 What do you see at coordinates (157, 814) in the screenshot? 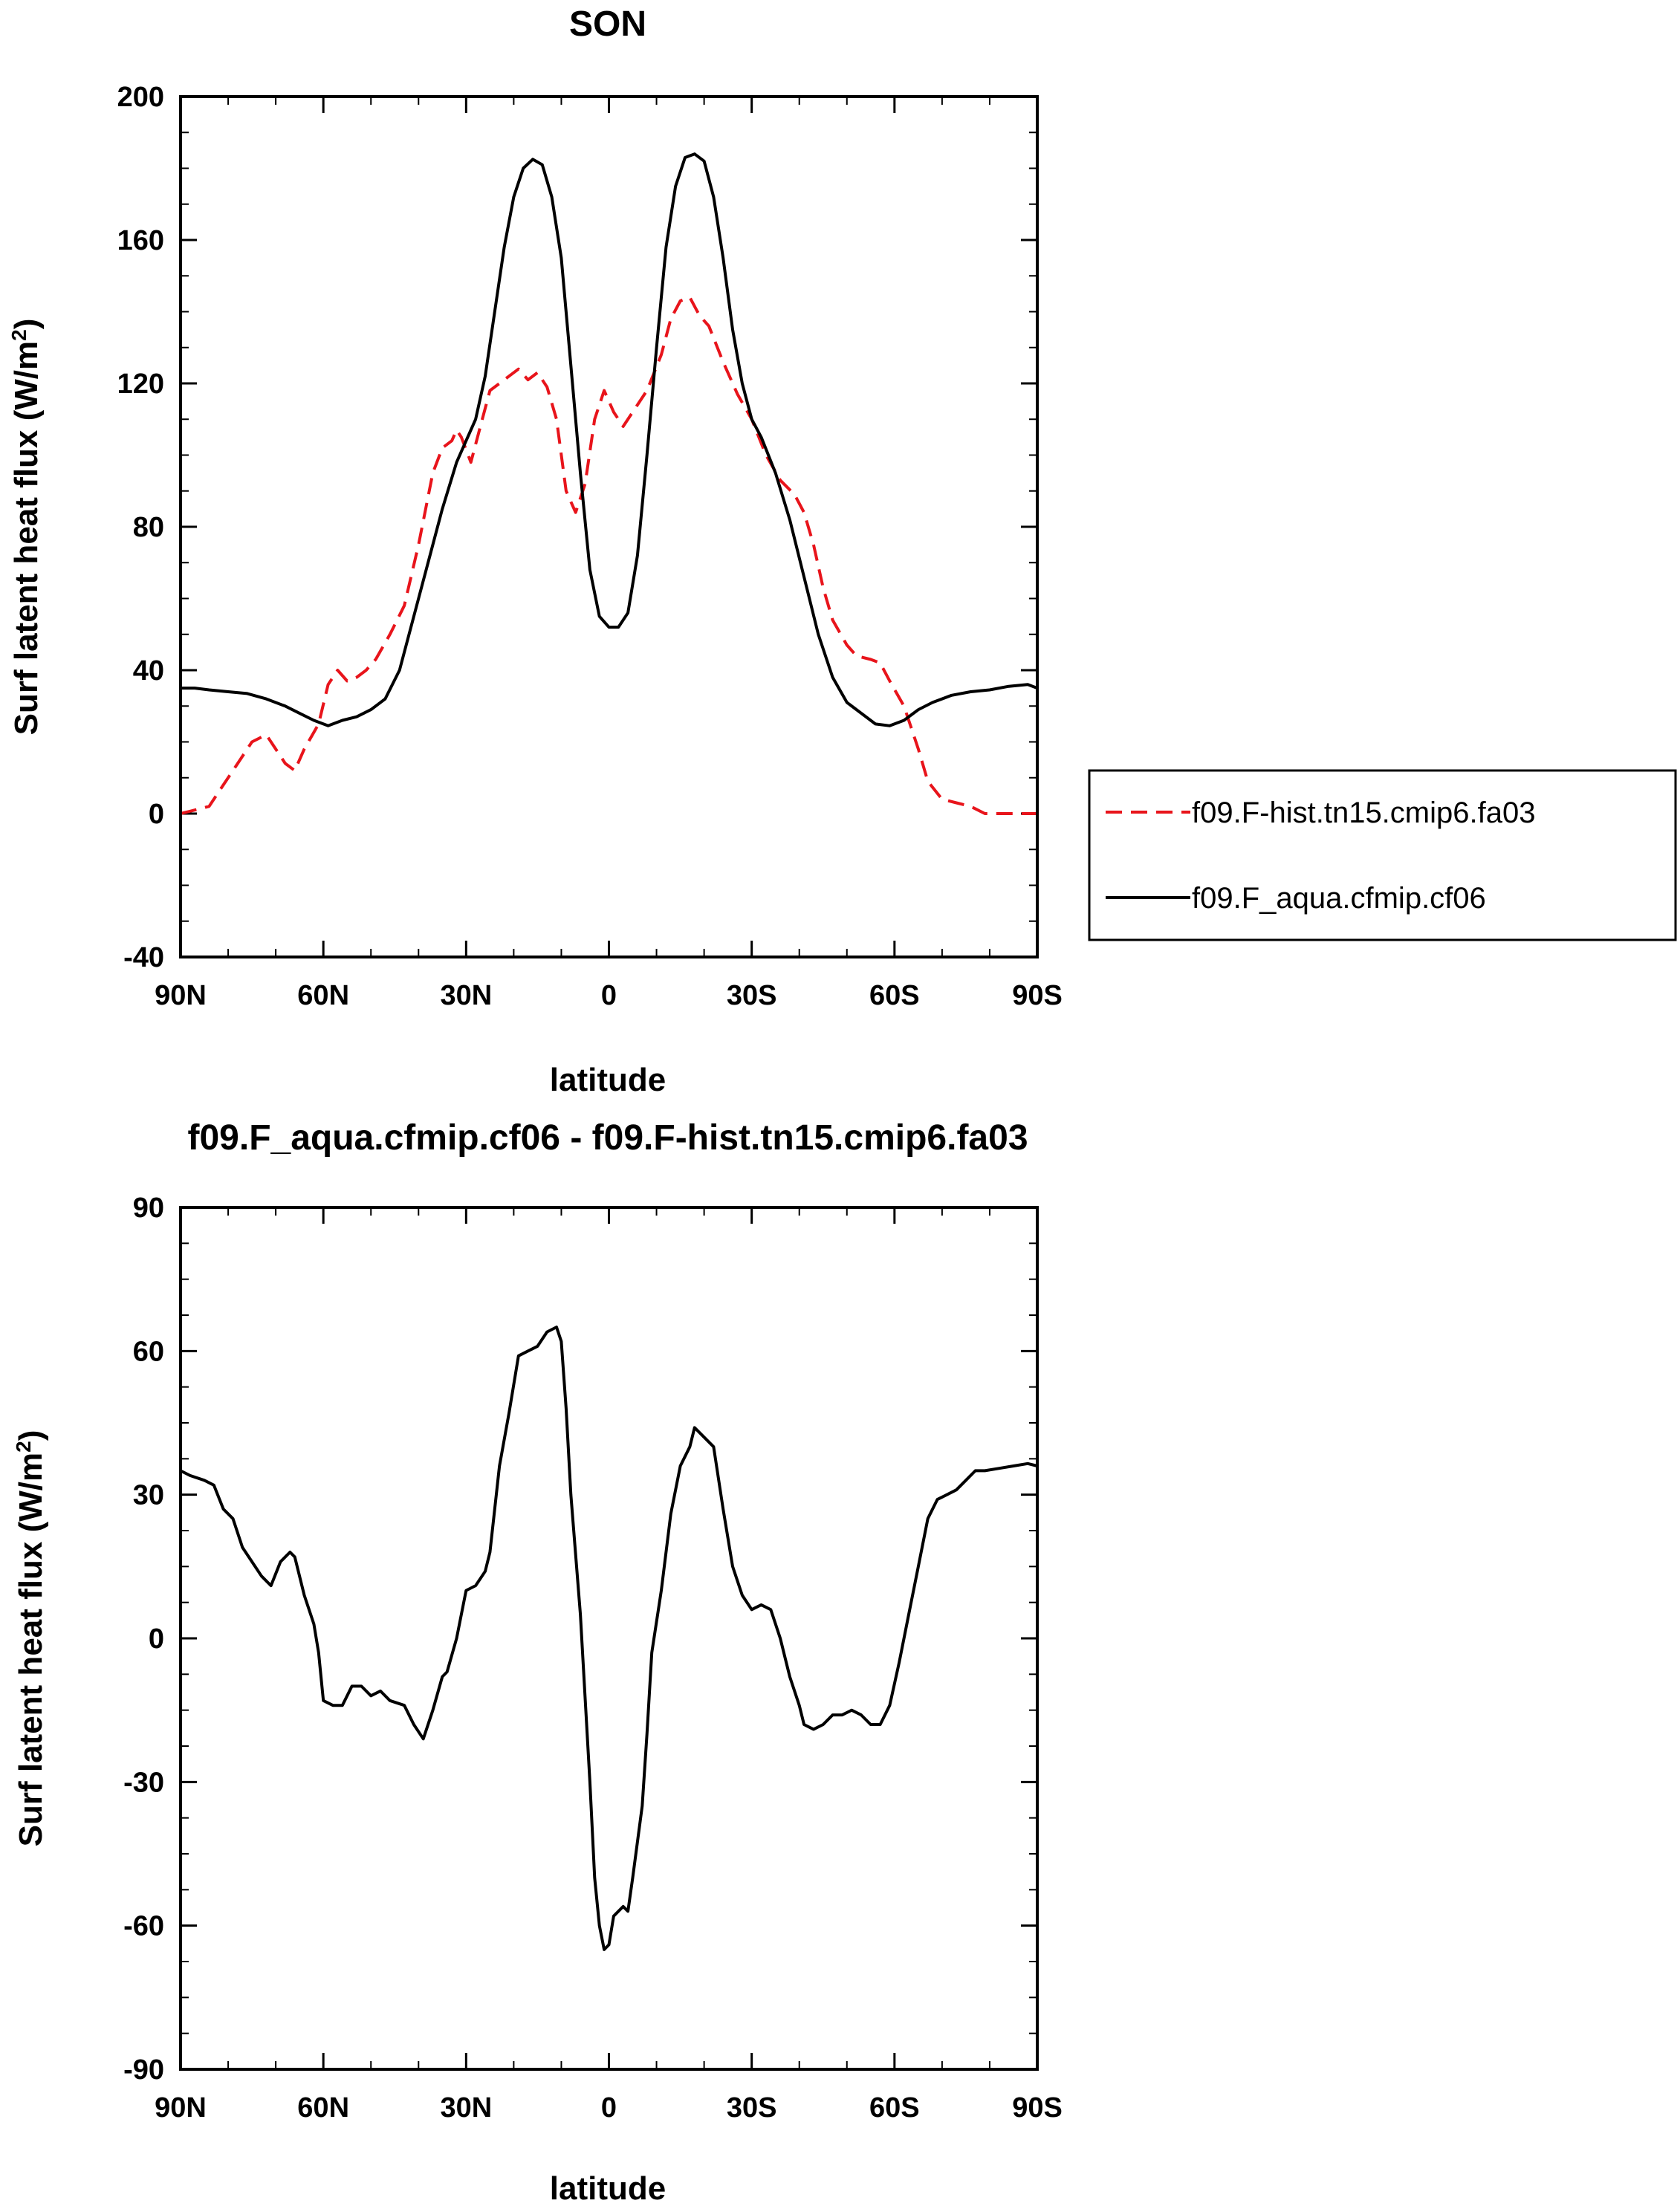
I see `top-chart-y-tick-label: 0` at bounding box center [157, 814].